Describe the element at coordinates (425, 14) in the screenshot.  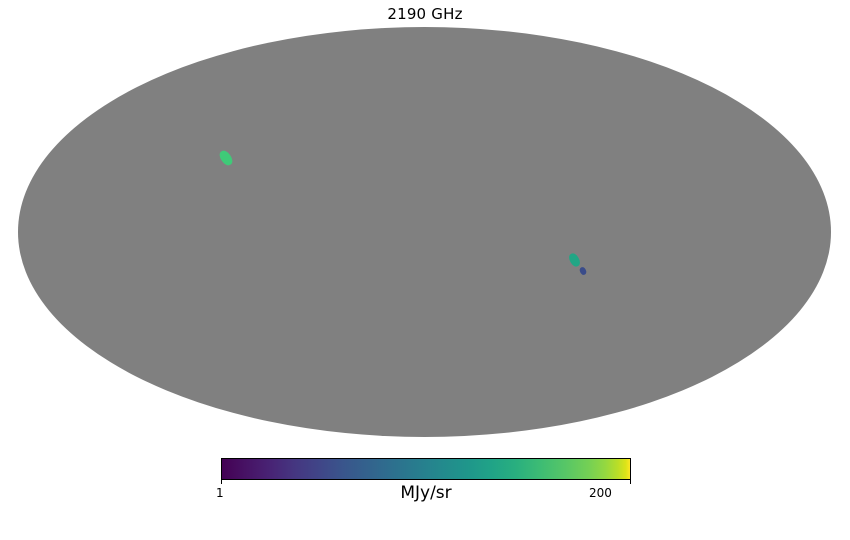
I see `page-title: 2190 GHz` at that location.